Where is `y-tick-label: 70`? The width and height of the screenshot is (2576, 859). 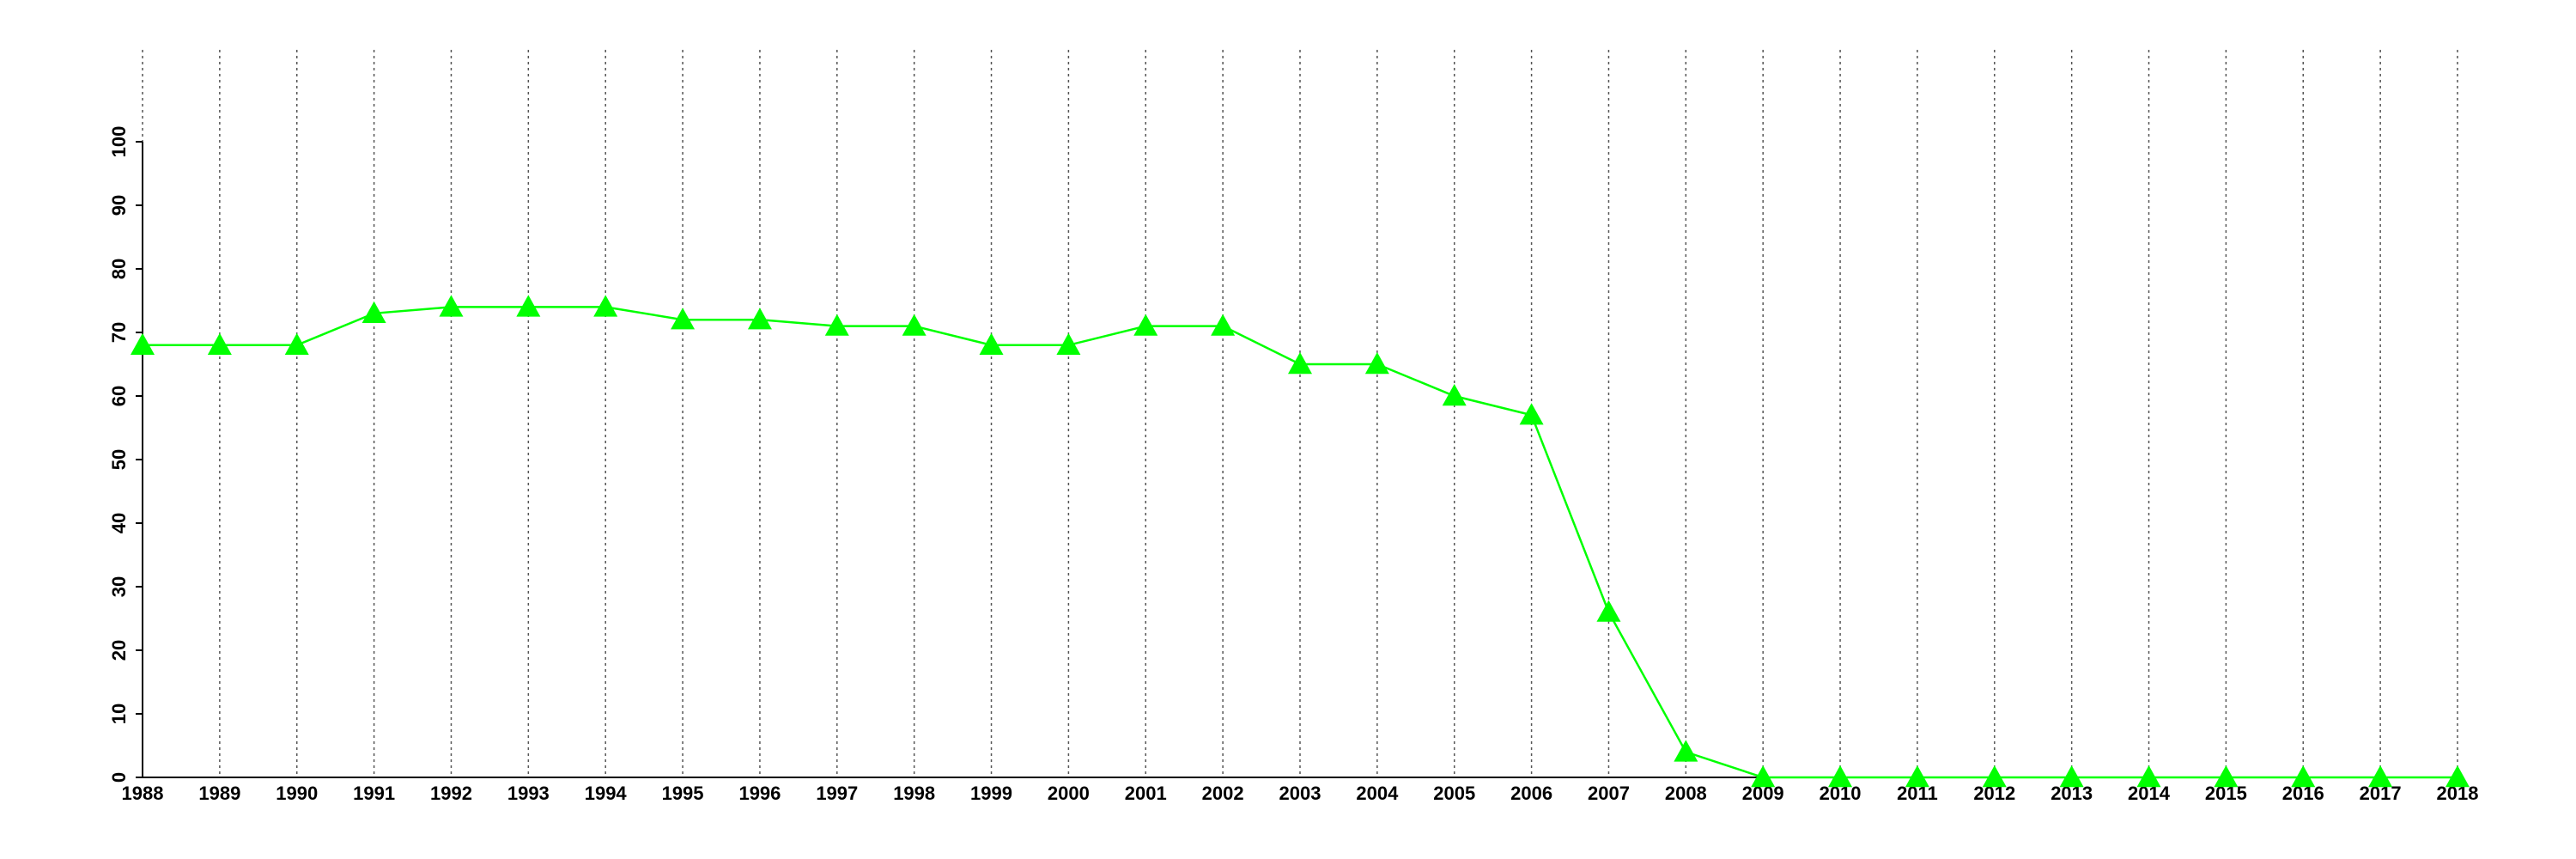
y-tick-label: 70 is located at coordinates (119, 332).